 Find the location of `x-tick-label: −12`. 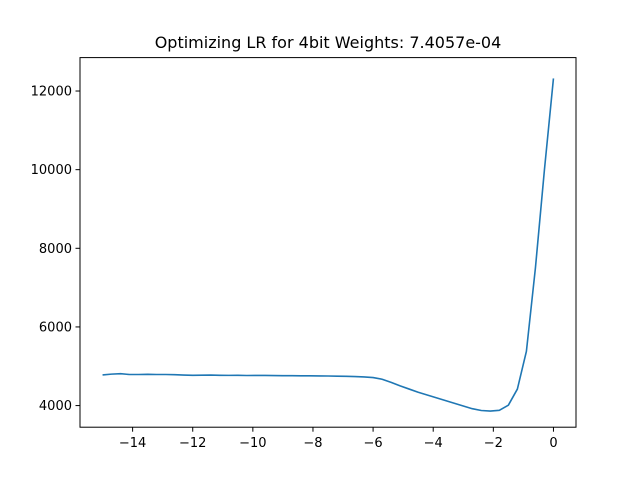

x-tick-label: −12 is located at coordinates (192, 443).